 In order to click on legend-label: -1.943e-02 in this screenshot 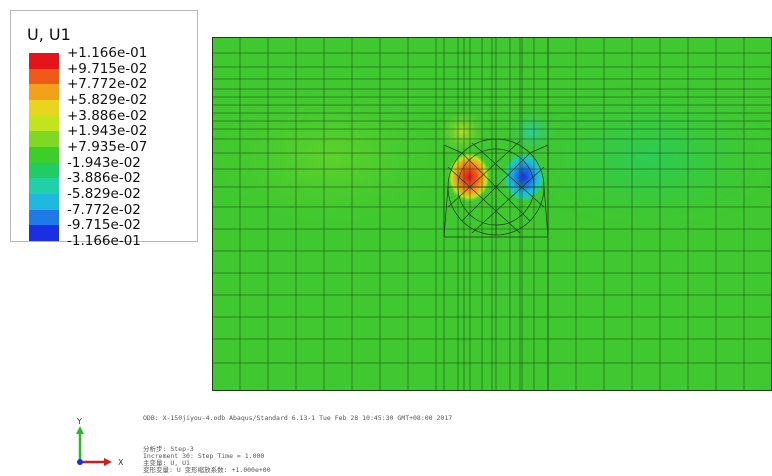, I will do `click(104, 162)`.